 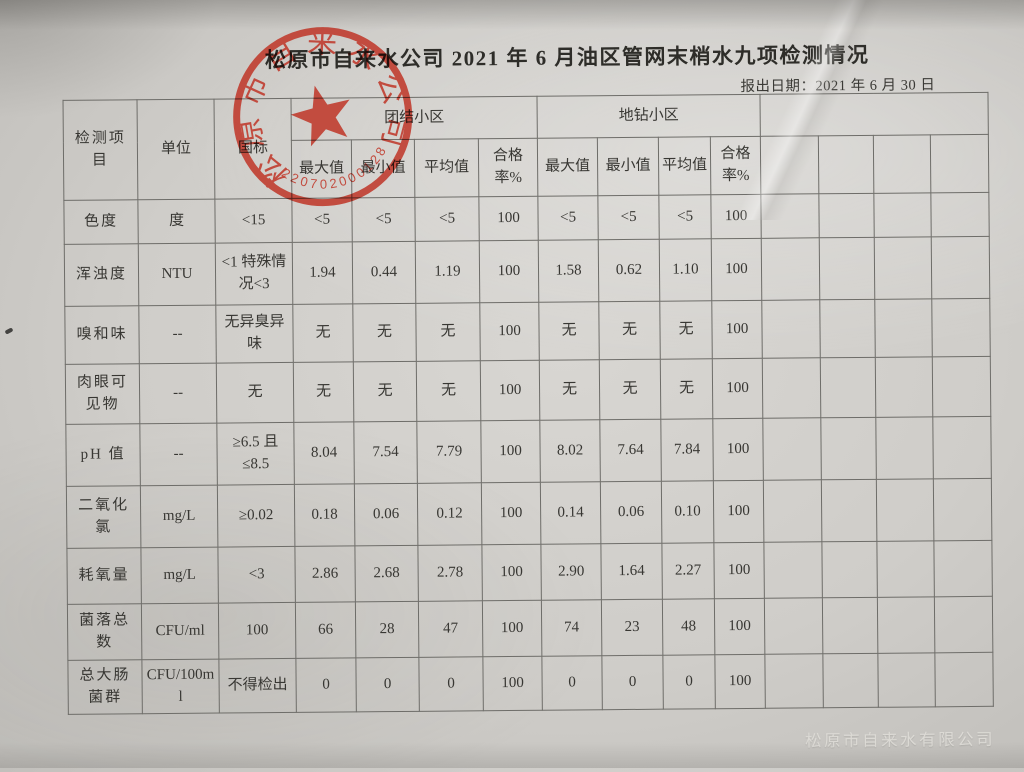 What do you see at coordinates (177, 274) in the screenshot?
I see `cell-unit: NTU` at bounding box center [177, 274].